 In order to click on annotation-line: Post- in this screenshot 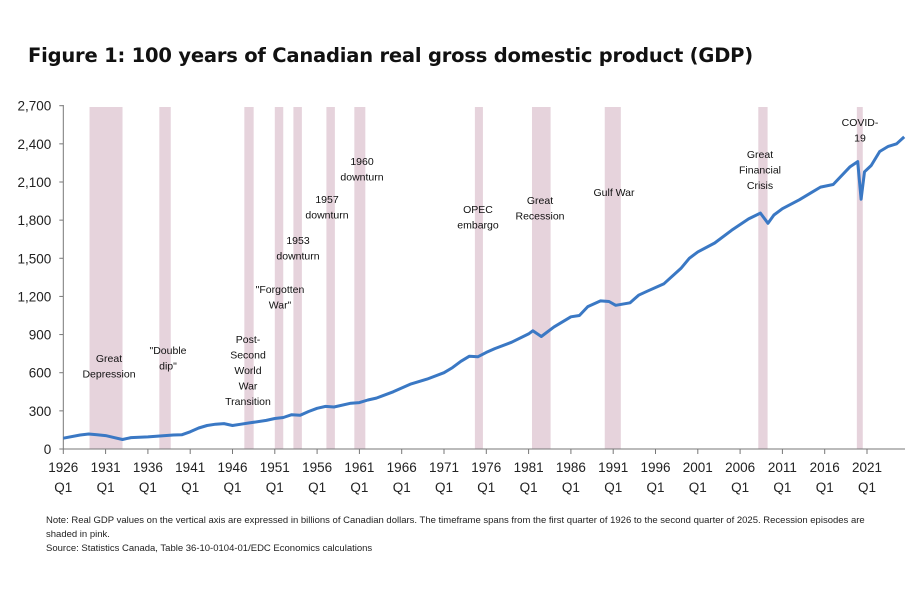, I will do `click(248, 340)`.